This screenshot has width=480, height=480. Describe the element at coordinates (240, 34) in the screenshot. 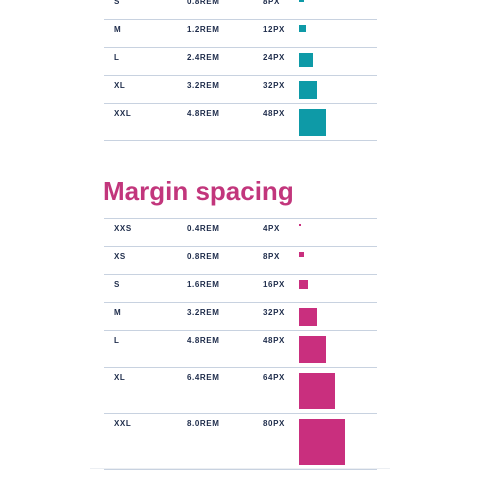

I see `table-row: M 1.2REM 12PX` at that location.